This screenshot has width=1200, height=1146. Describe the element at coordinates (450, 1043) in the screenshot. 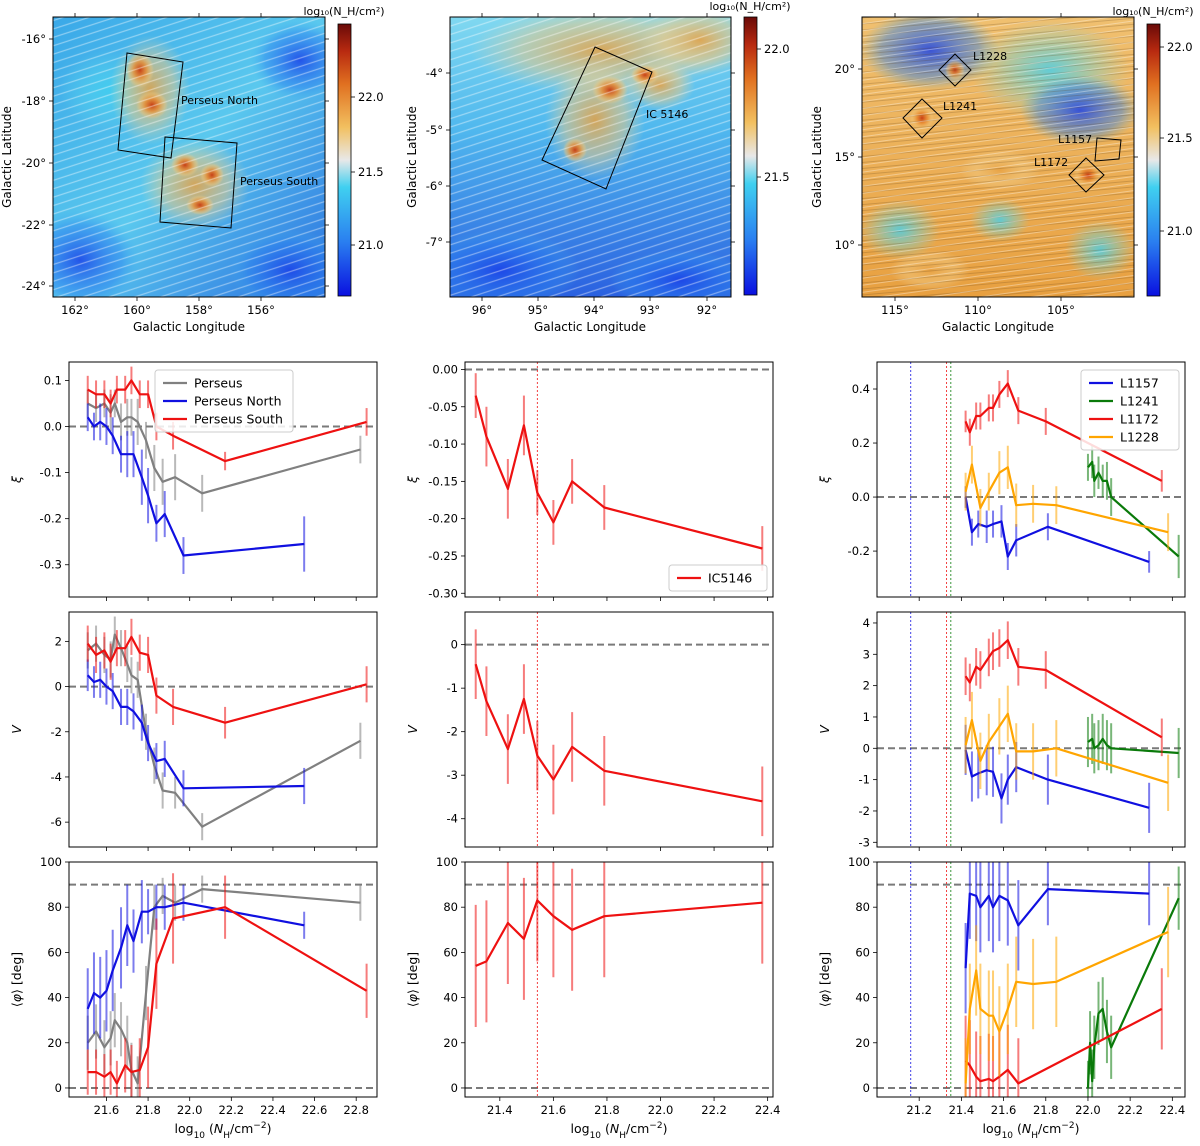

I see `y-tick-label: 20` at that location.